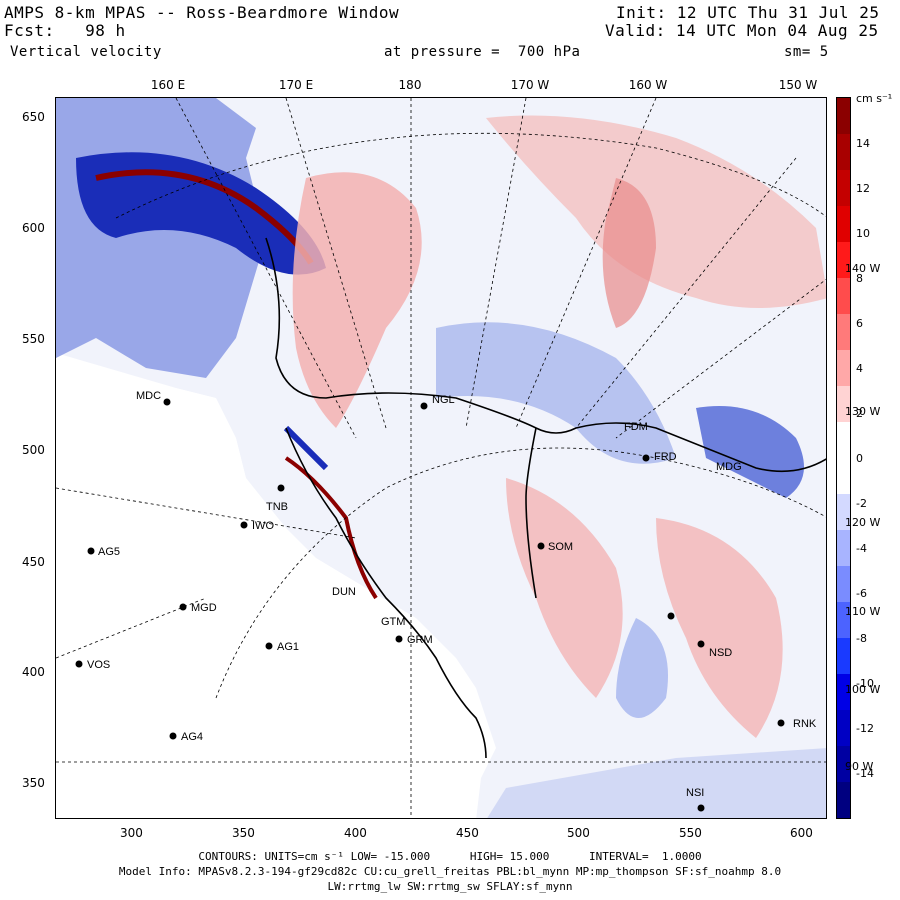 Image resolution: width=900 pixels, height=900 pixels. I want to click on lon-label: 120 W, so click(863, 522).